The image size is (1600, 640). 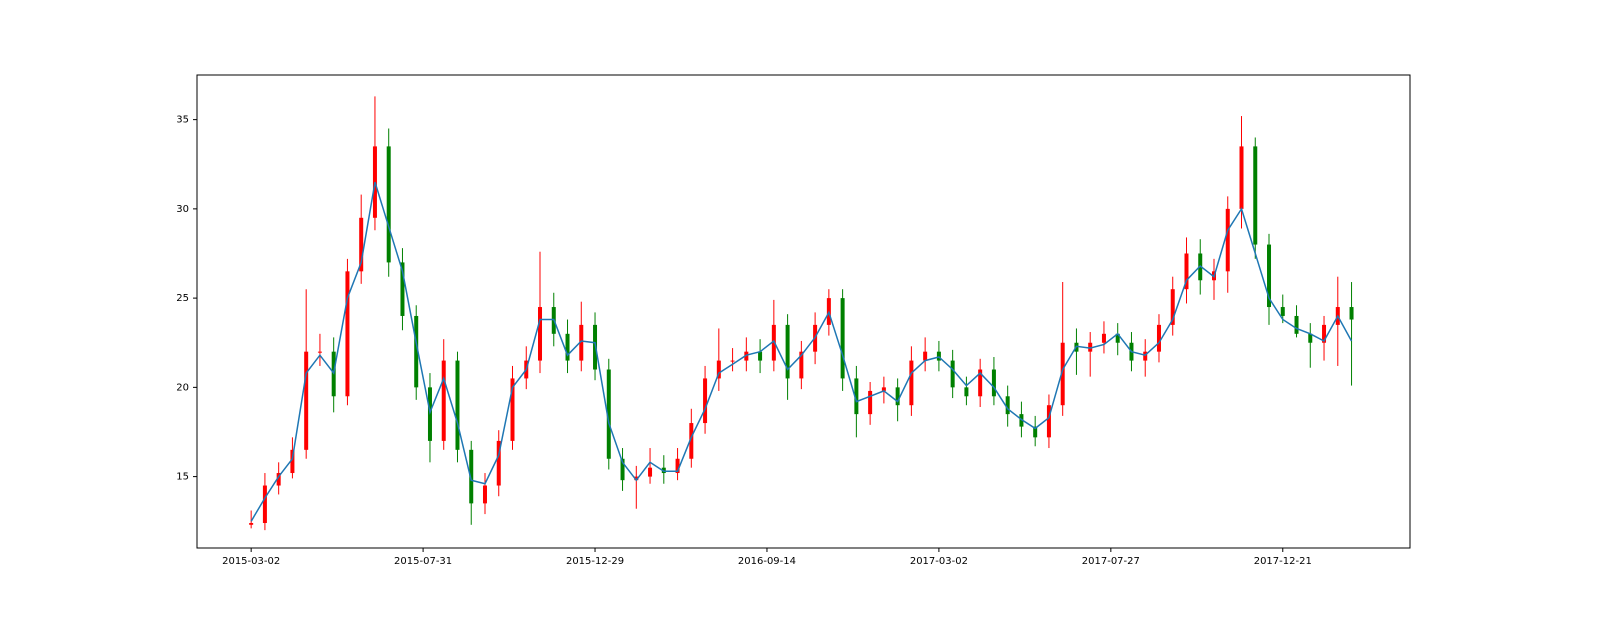 What do you see at coordinates (251, 561) in the screenshot?
I see `x-tick-label: 2015-03-02` at bounding box center [251, 561].